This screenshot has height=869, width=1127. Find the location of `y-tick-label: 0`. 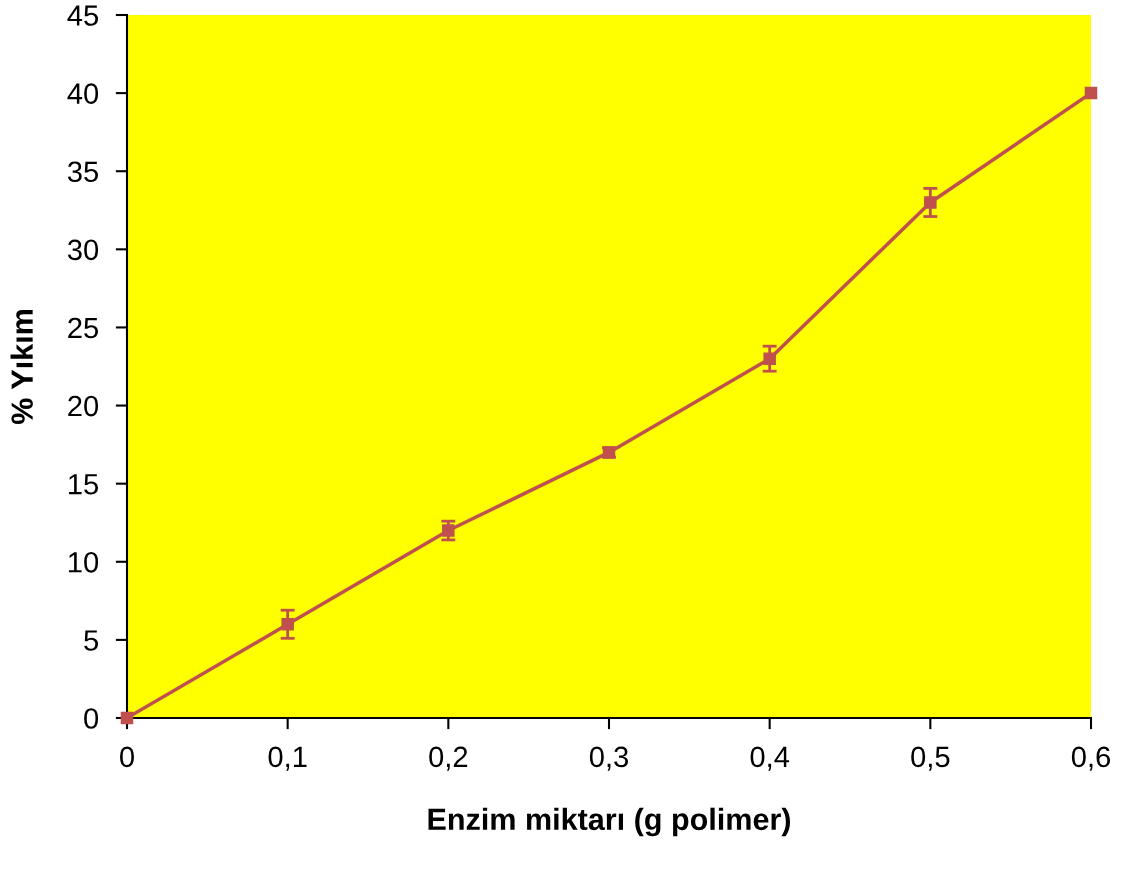

y-tick-label: 0 is located at coordinates (91, 718).